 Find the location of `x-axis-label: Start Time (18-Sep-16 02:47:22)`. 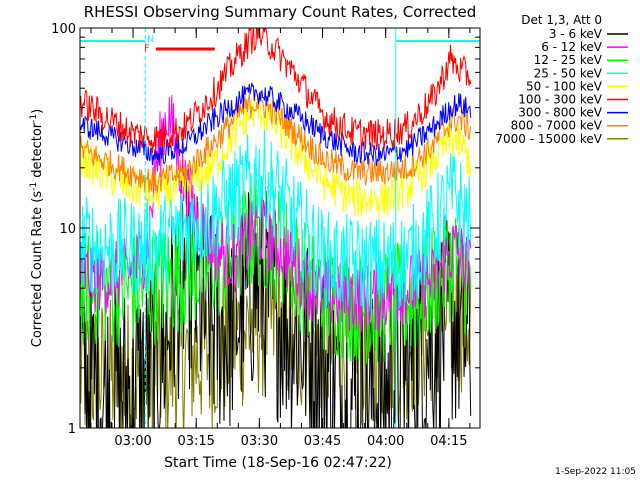

x-axis-label: Start Time (18-Sep-16 02:47:22) is located at coordinates (278, 463).